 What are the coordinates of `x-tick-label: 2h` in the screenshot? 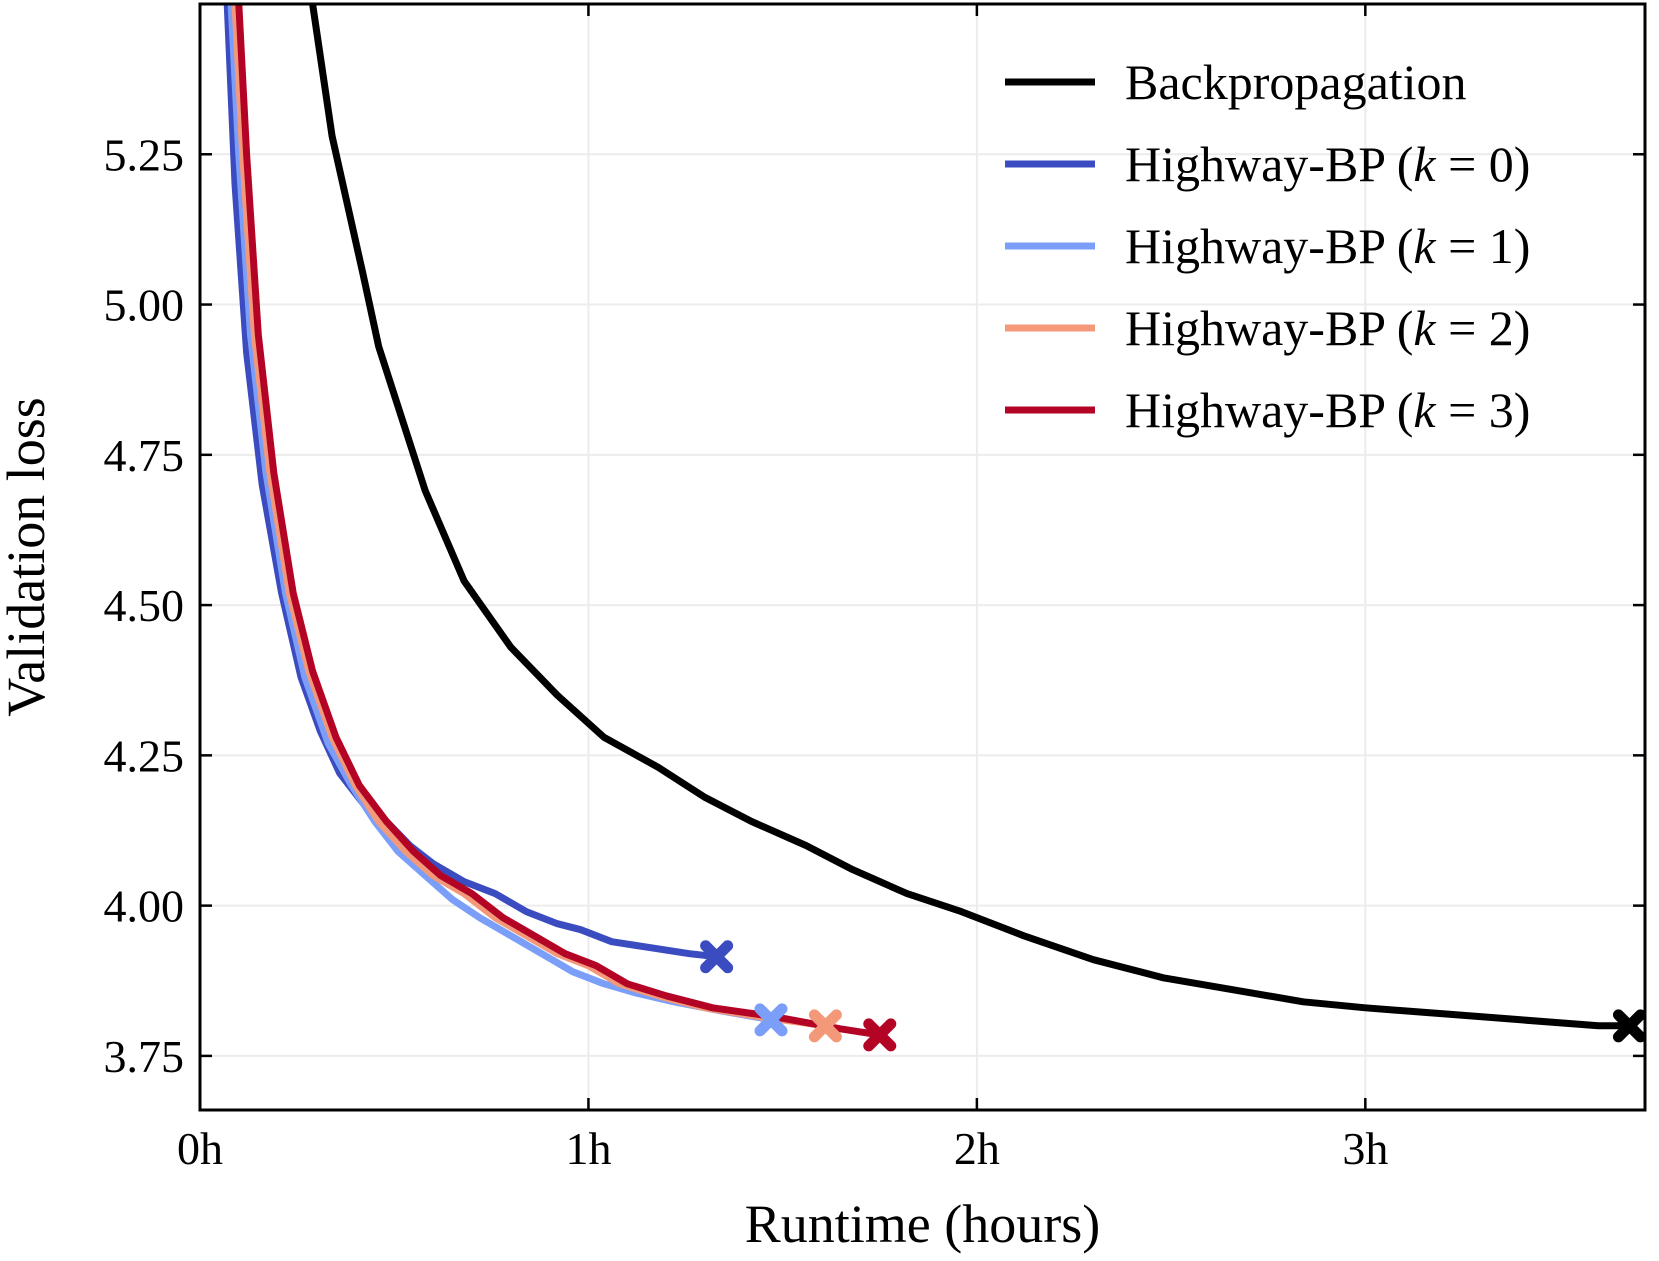 It's located at (977, 1148).